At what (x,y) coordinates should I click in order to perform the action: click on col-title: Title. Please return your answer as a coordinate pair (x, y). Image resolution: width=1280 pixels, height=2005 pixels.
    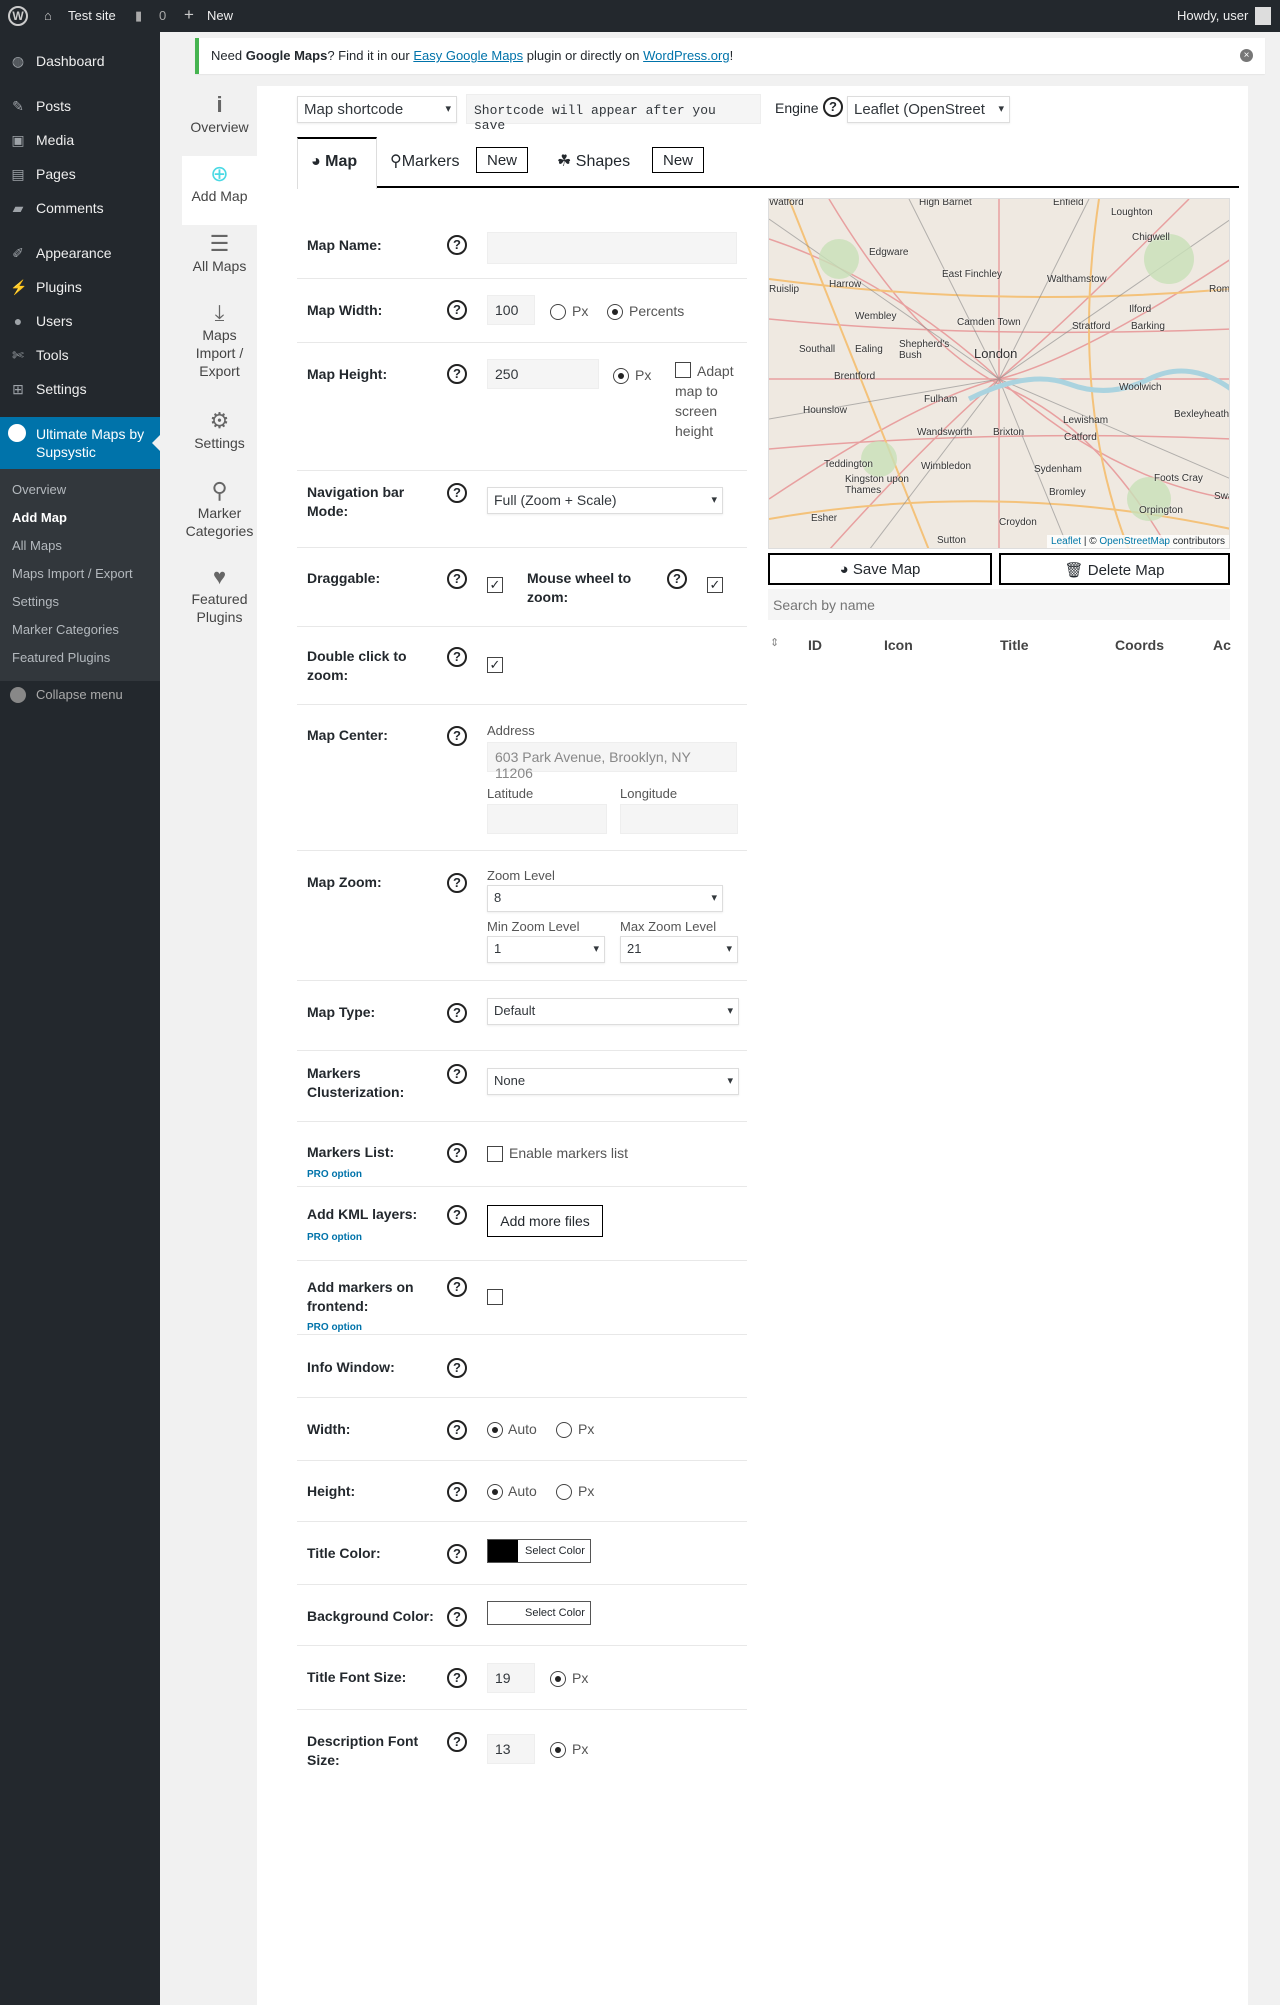
    Looking at the image, I should click on (1014, 645).